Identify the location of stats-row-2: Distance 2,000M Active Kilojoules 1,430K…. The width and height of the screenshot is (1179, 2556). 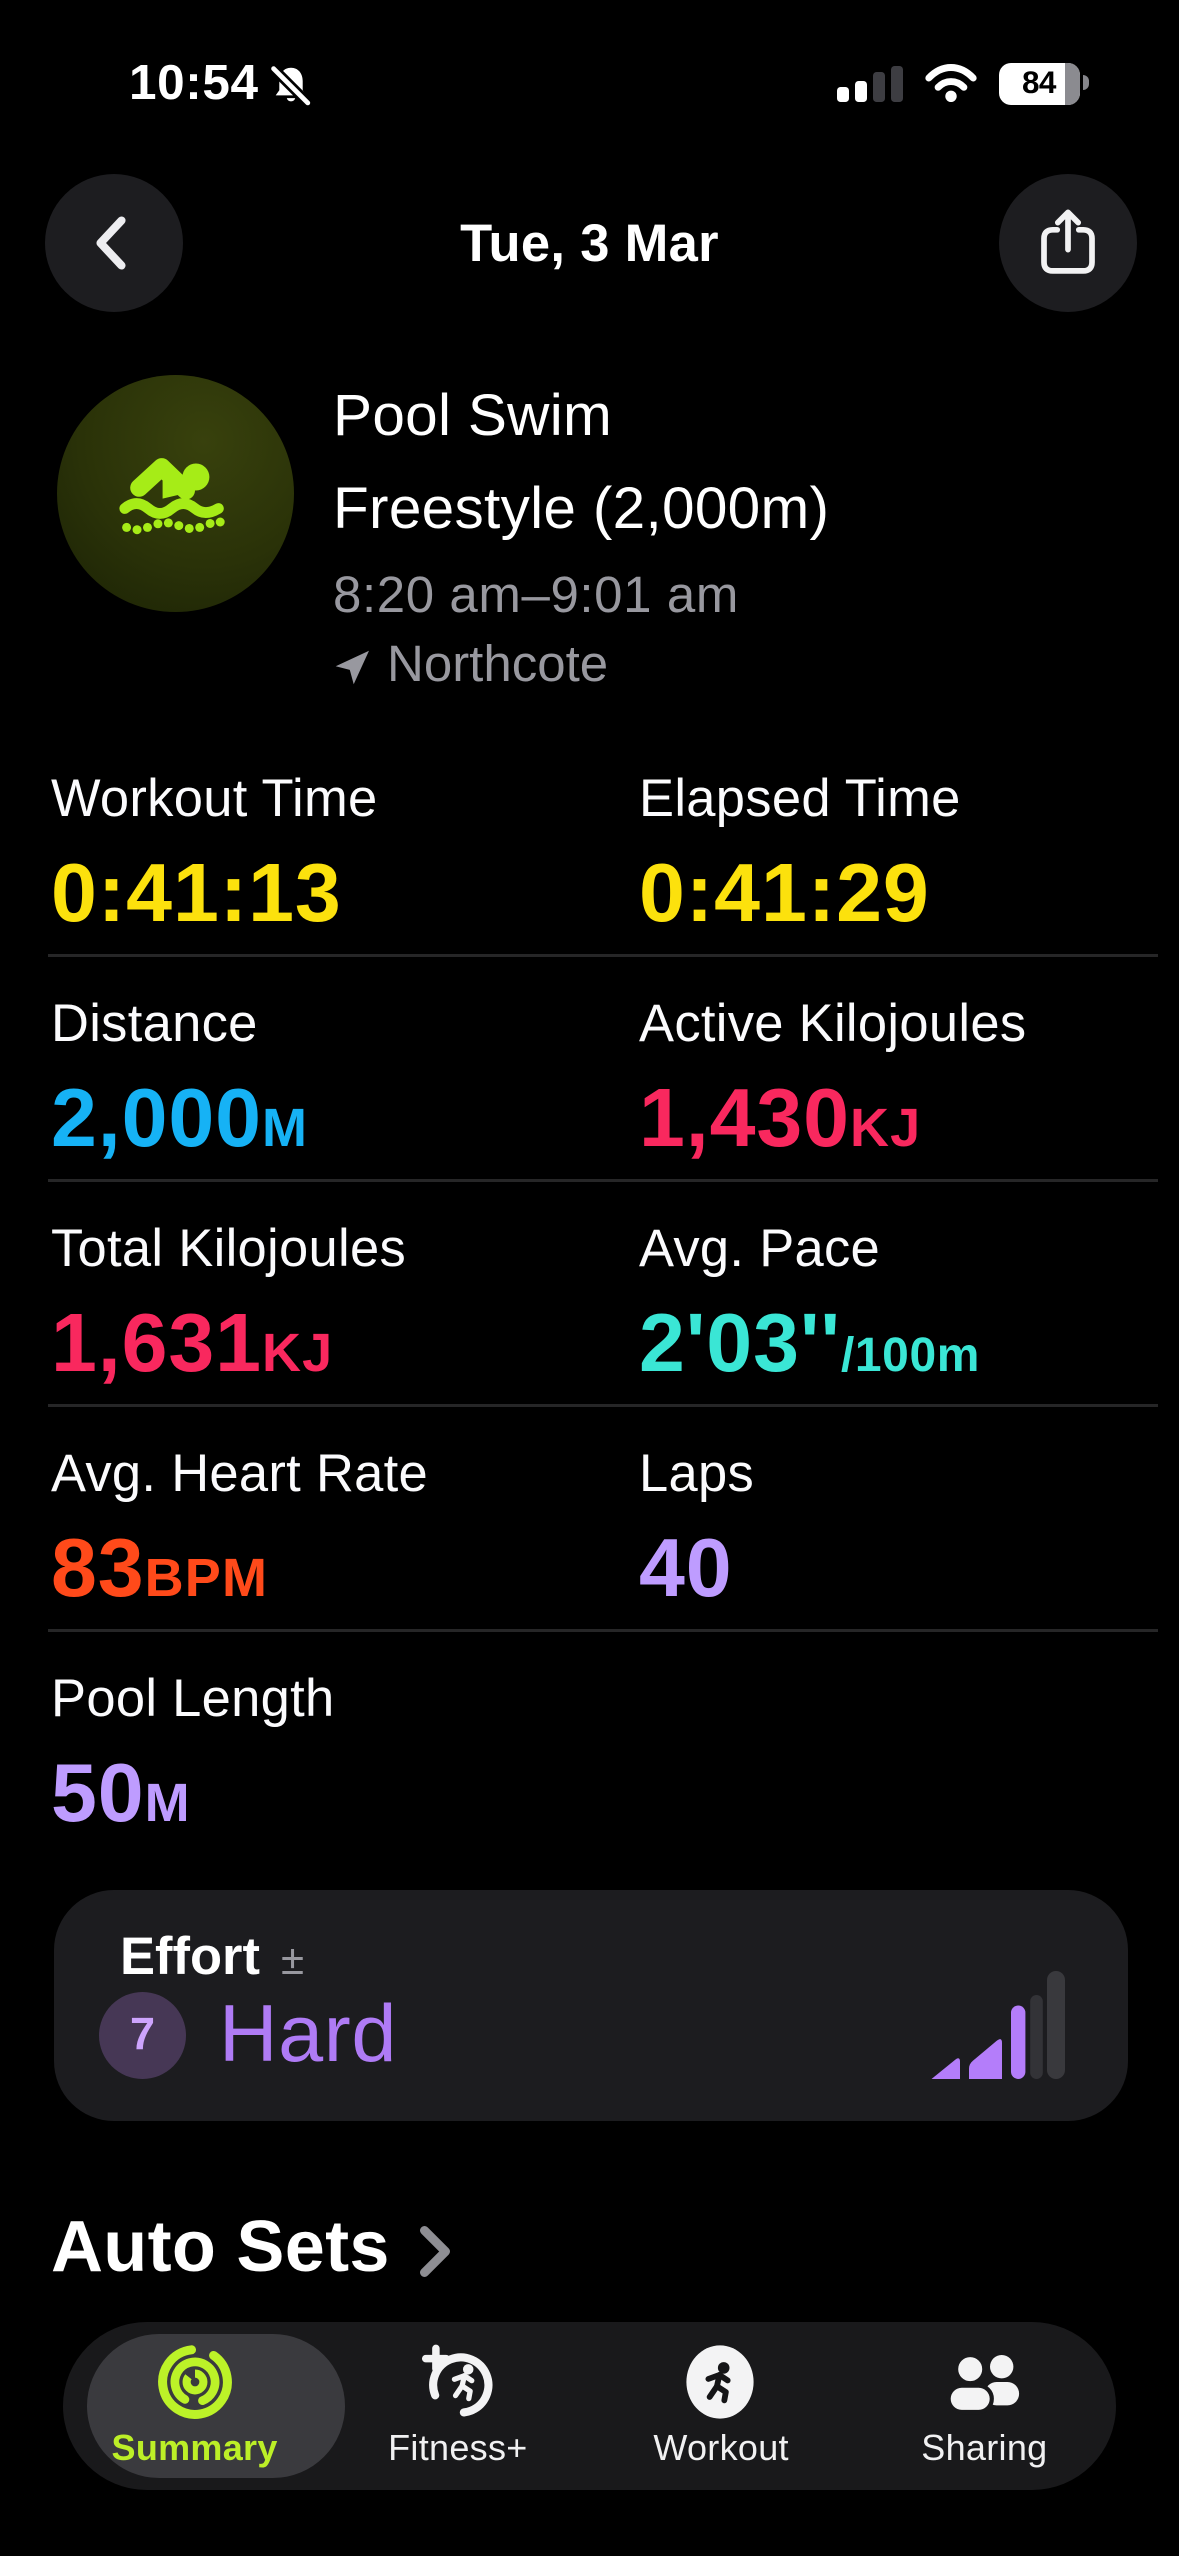
(589, 1069).